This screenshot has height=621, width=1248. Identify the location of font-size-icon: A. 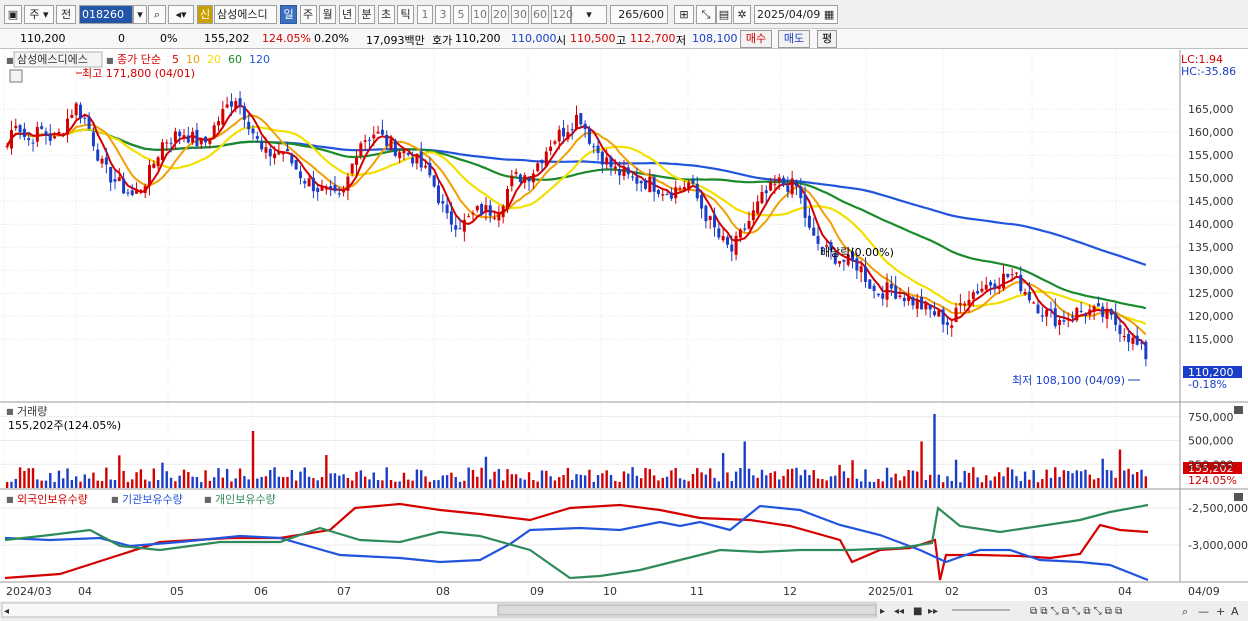
(1235, 611).